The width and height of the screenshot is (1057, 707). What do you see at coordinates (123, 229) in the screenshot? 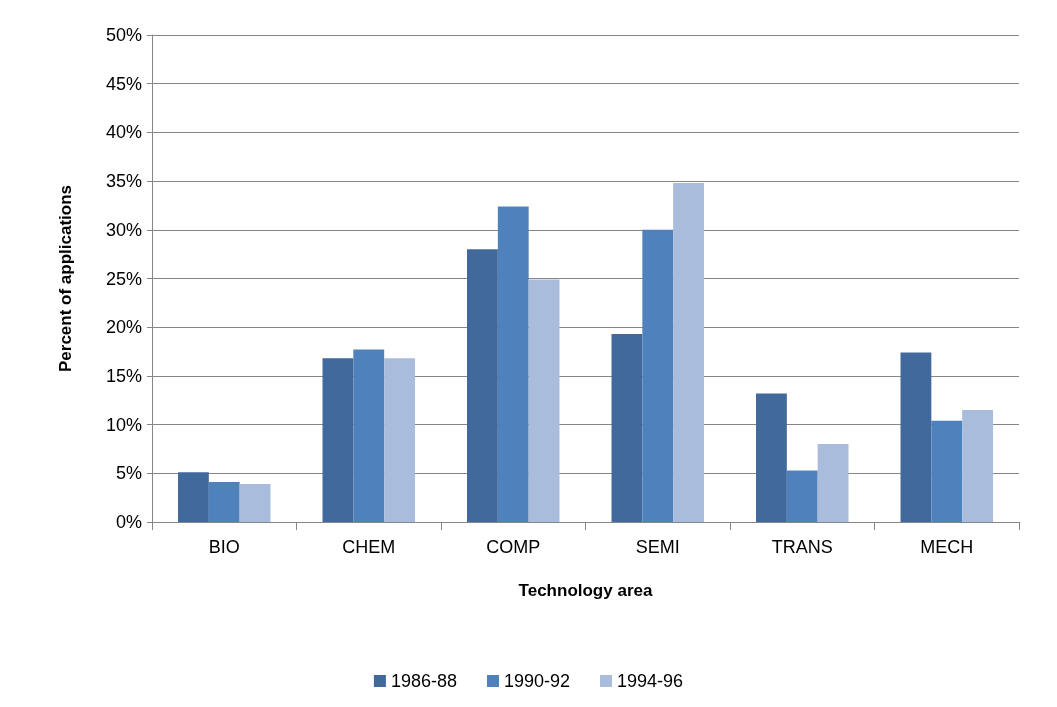
I see `y-tick-label: 30%` at bounding box center [123, 229].